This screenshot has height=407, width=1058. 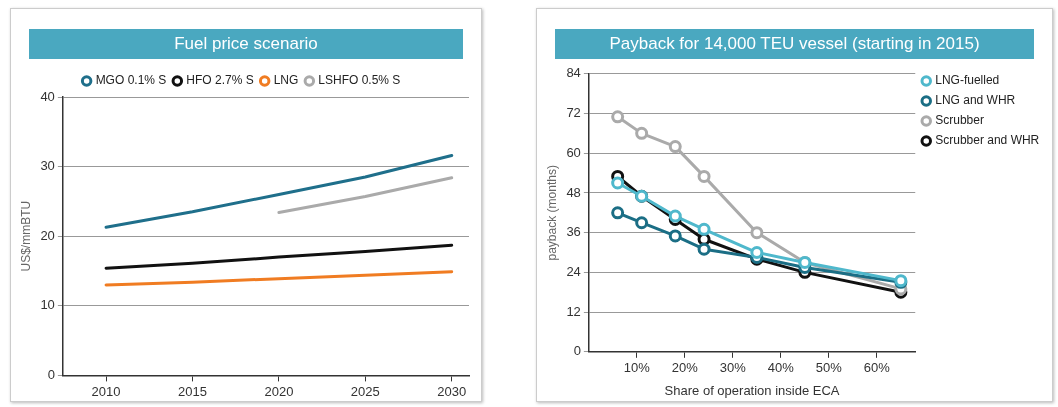 What do you see at coordinates (246, 44) in the screenshot?
I see `chart-title: Fuel price scenario` at bounding box center [246, 44].